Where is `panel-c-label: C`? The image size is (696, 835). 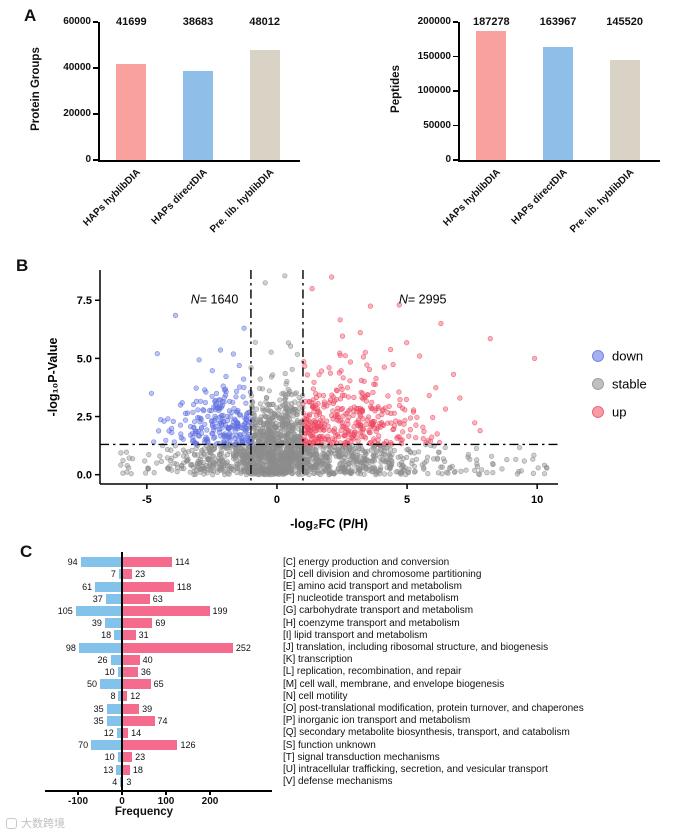
panel-c-label: C is located at coordinates (26, 551).